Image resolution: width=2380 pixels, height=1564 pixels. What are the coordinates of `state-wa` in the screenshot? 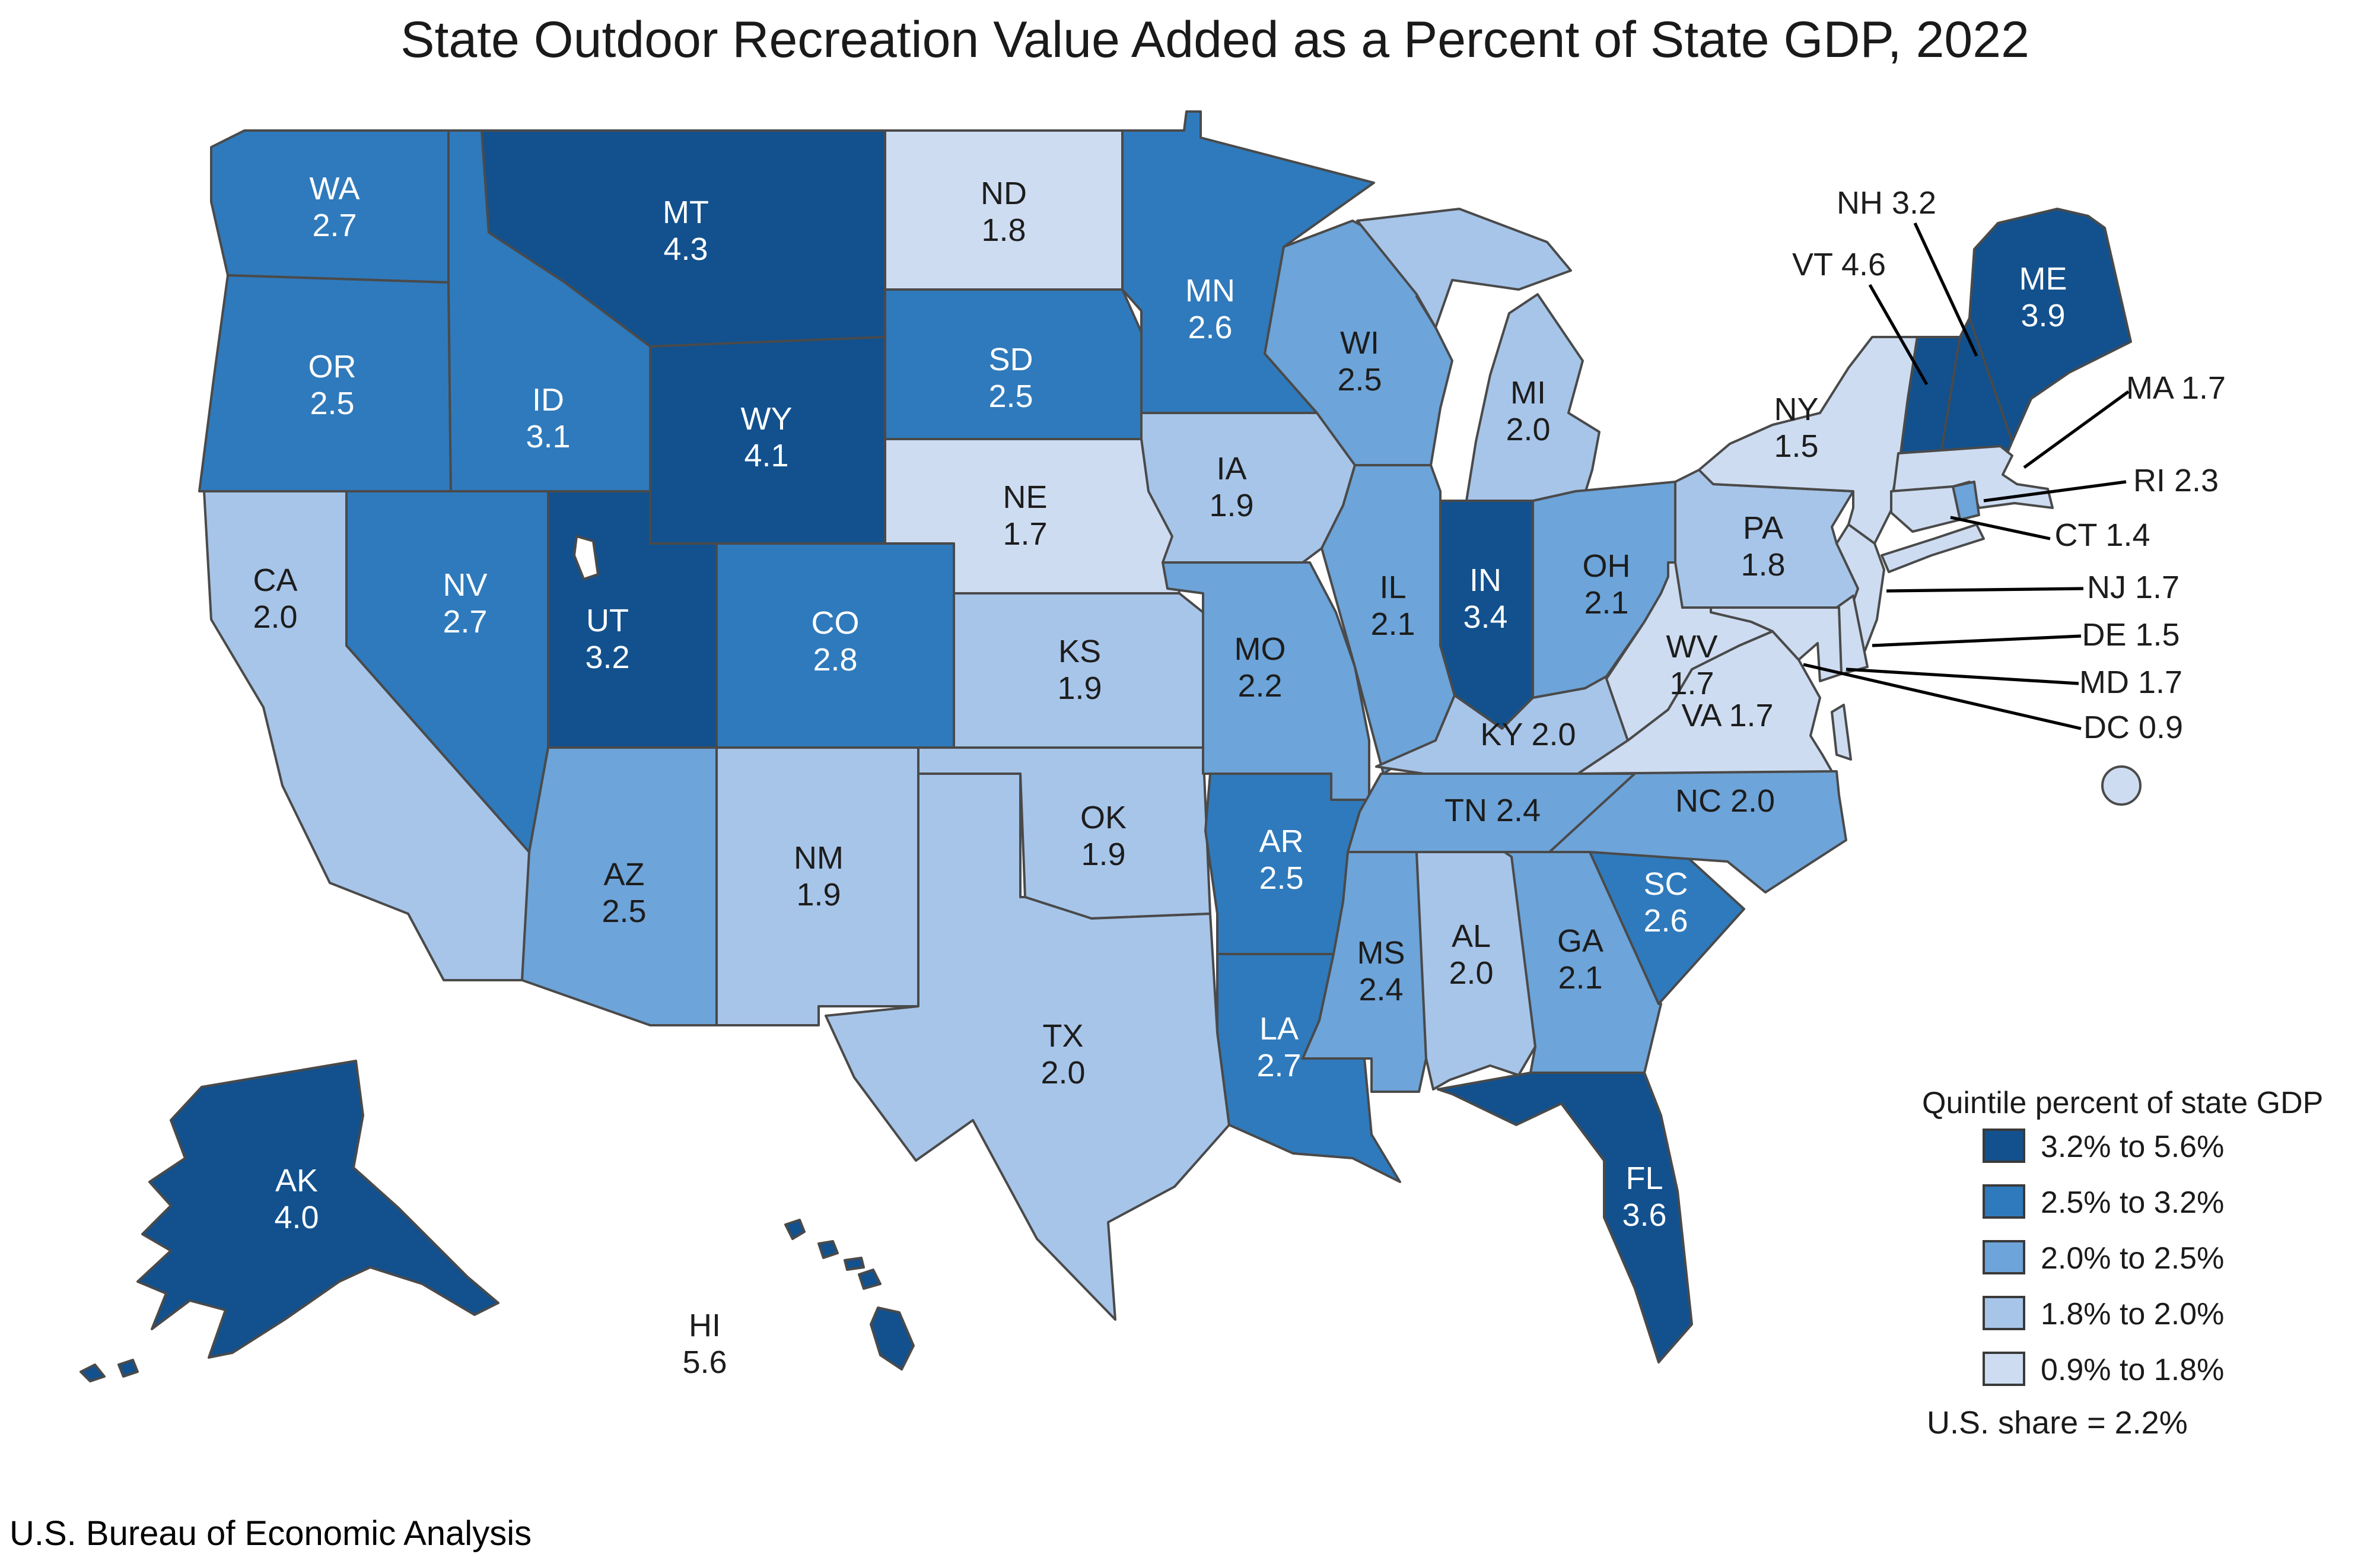 It's located at (330, 206).